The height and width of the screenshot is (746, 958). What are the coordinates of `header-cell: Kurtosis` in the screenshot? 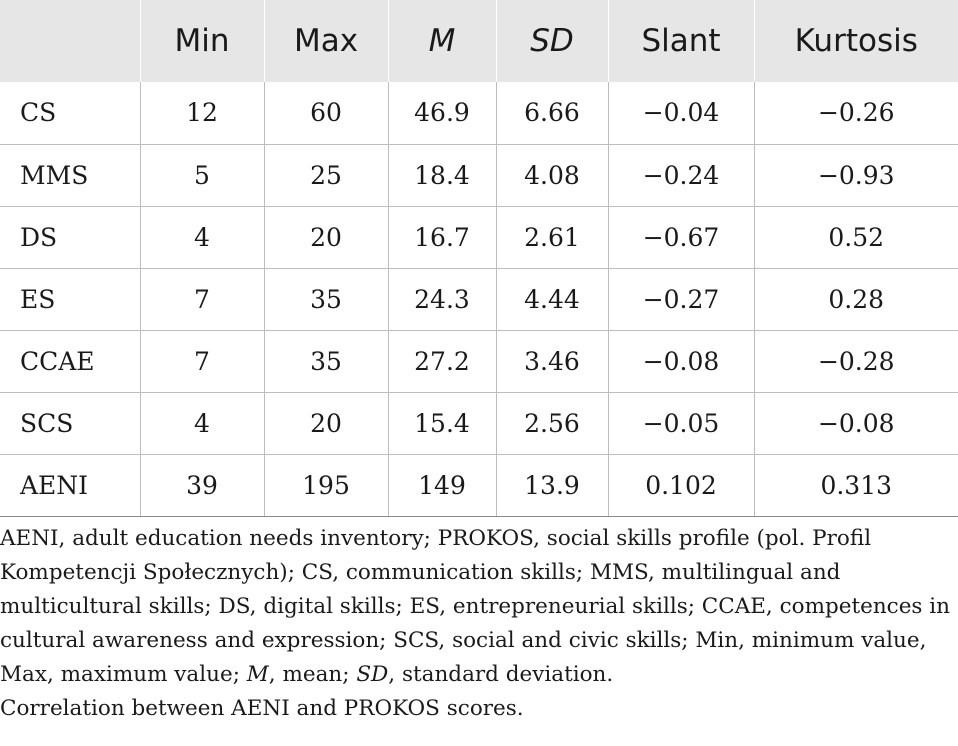 It's located at (855, 41).